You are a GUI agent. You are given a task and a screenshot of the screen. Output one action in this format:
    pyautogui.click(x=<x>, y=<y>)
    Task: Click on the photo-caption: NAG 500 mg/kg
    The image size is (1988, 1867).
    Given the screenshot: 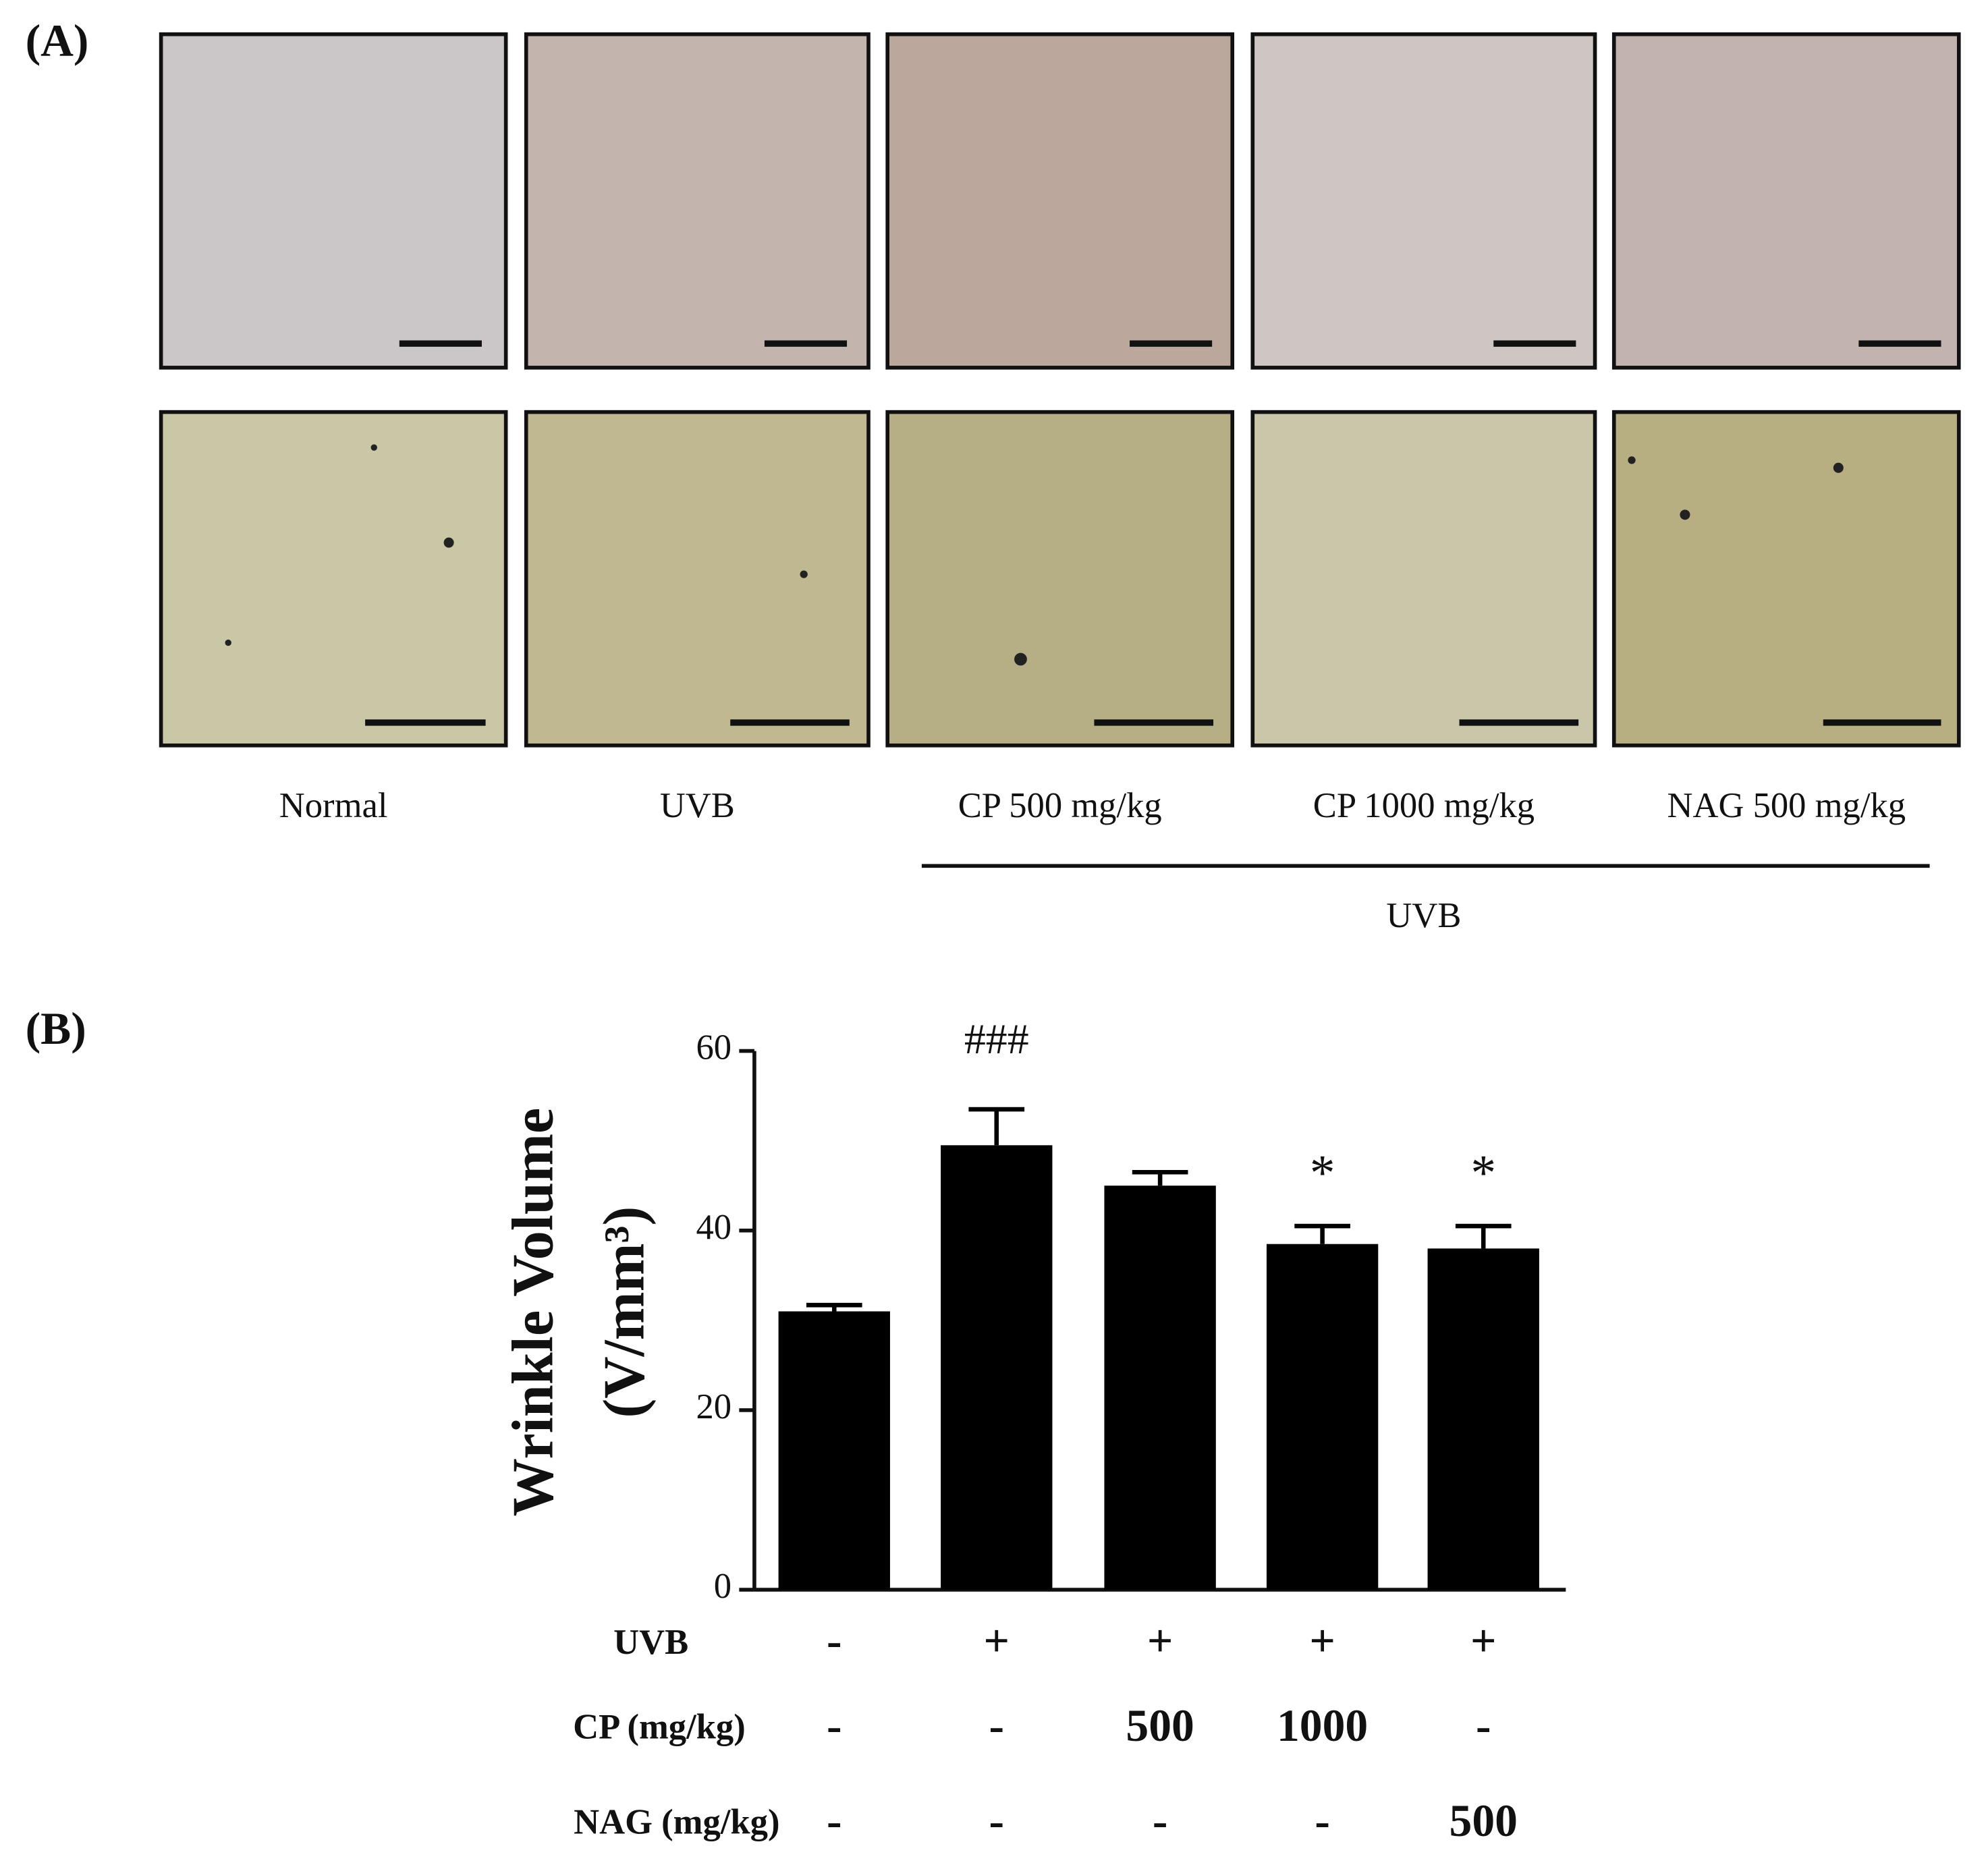 What is the action you would take?
    pyautogui.click(x=1786, y=805)
    